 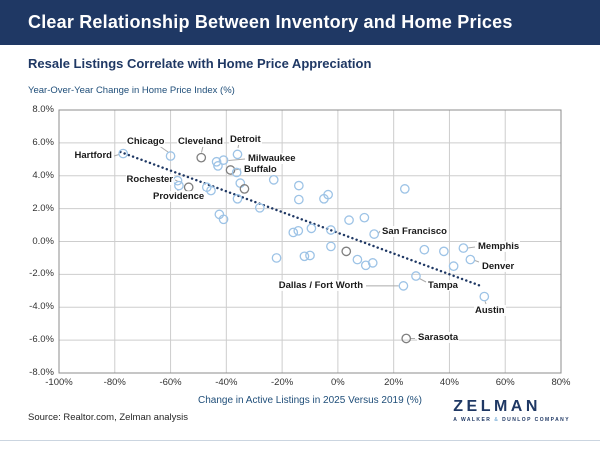 What do you see at coordinates (505, 382) in the screenshot?
I see `x-tick-label: 60%` at bounding box center [505, 382].